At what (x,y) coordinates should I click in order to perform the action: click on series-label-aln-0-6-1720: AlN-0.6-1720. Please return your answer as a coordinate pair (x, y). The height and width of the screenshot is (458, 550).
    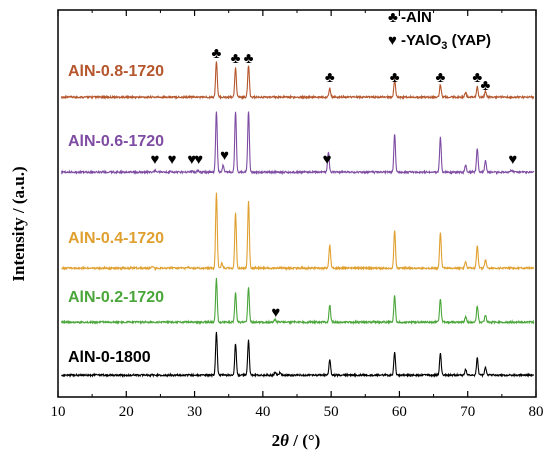
    Looking at the image, I should click on (116, 141).